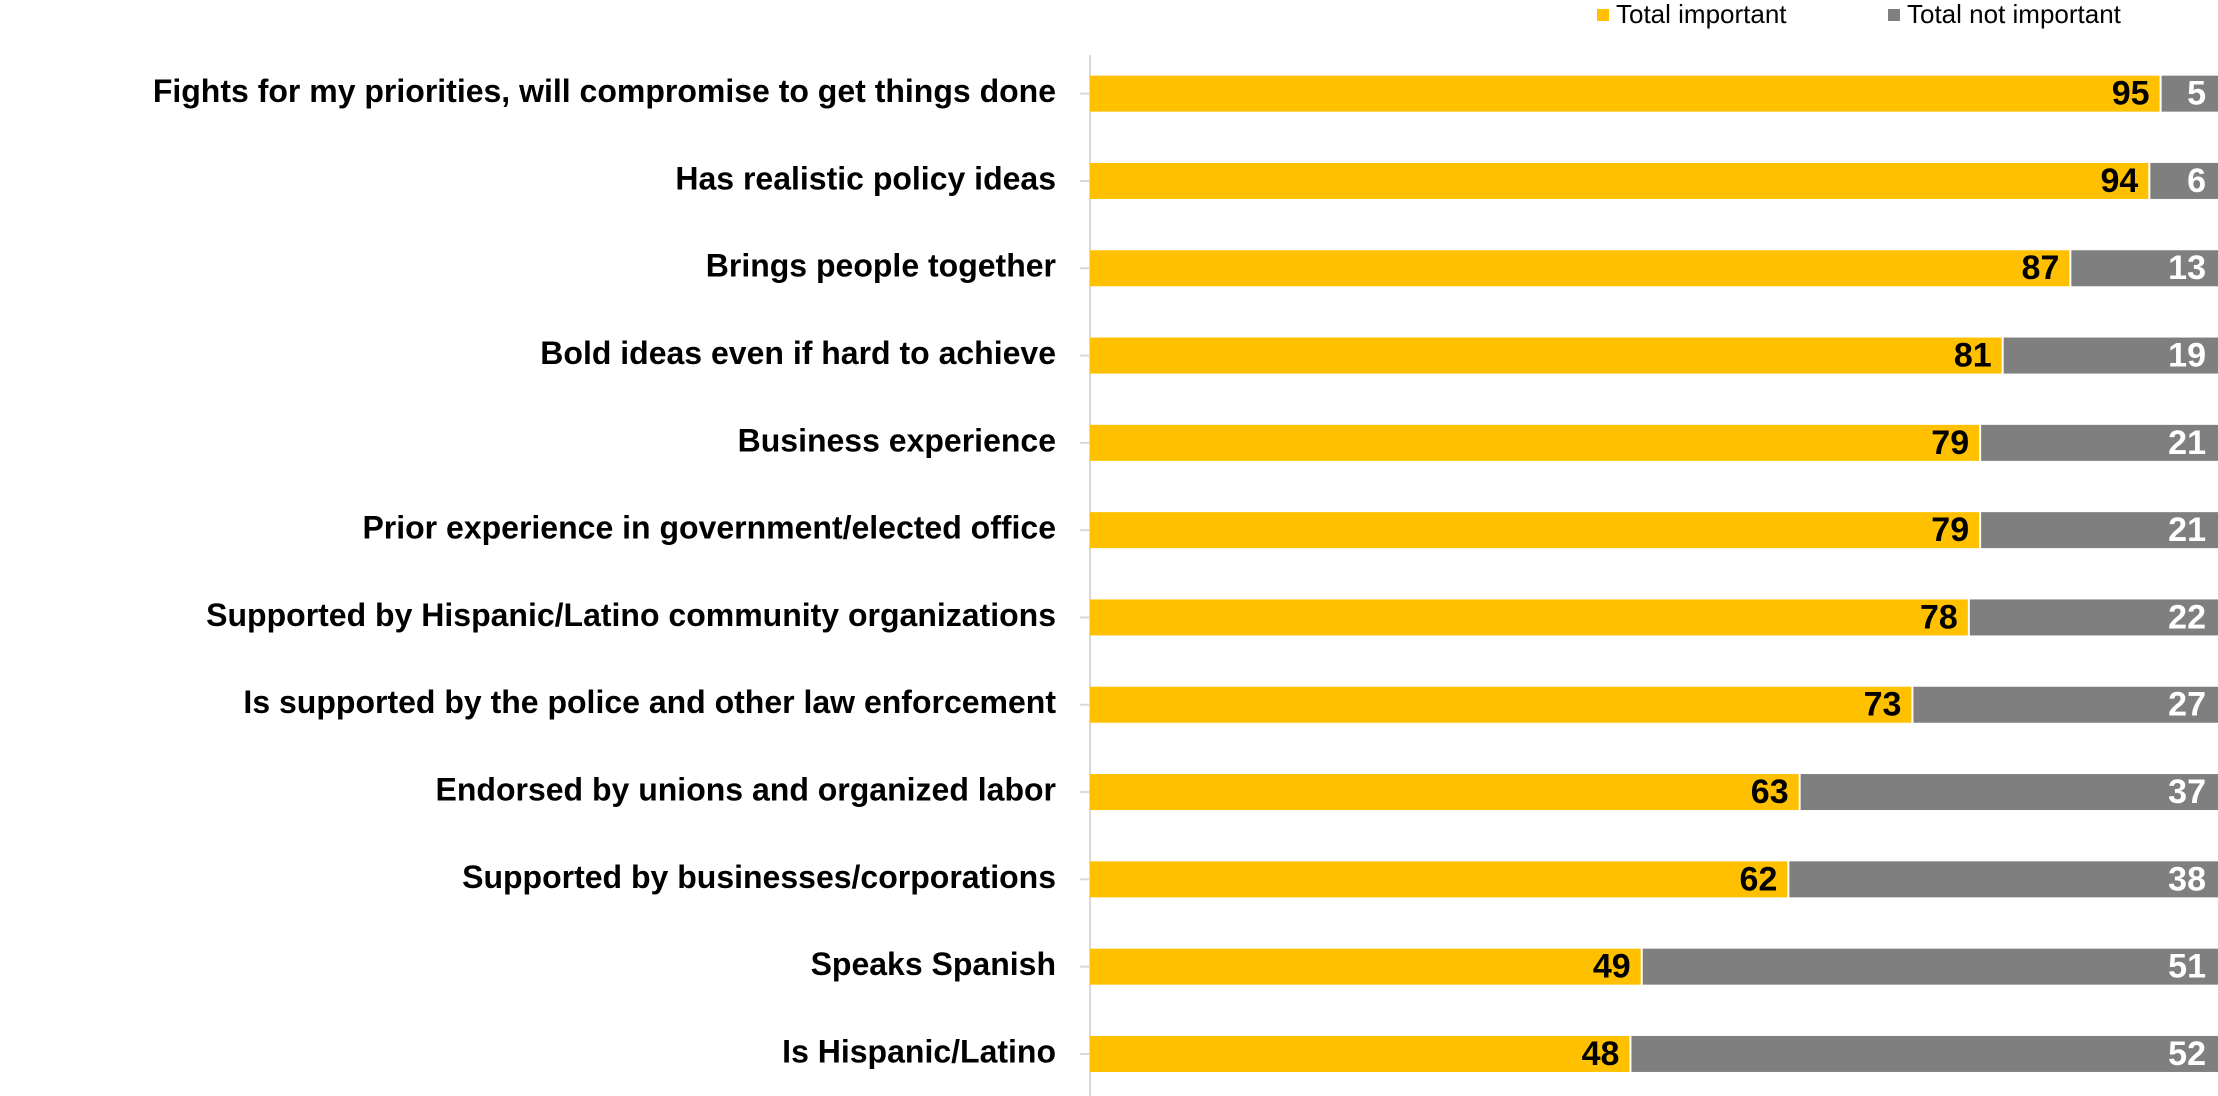  I want to click on category-label: Is Hispanic/Latino, so click(919, 1051).